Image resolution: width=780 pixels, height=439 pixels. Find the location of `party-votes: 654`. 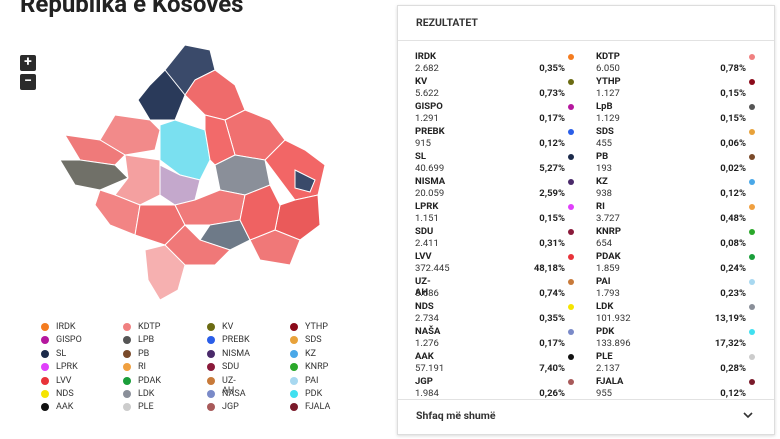

party-votes: 654 is located at coordinates (604, 243).